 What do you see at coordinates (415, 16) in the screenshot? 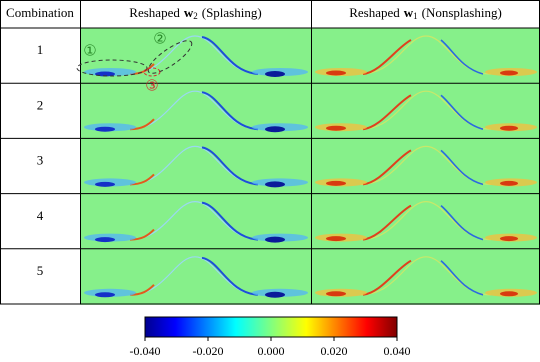
I see `header-subscript: 1` at bounding box center [415, 16].